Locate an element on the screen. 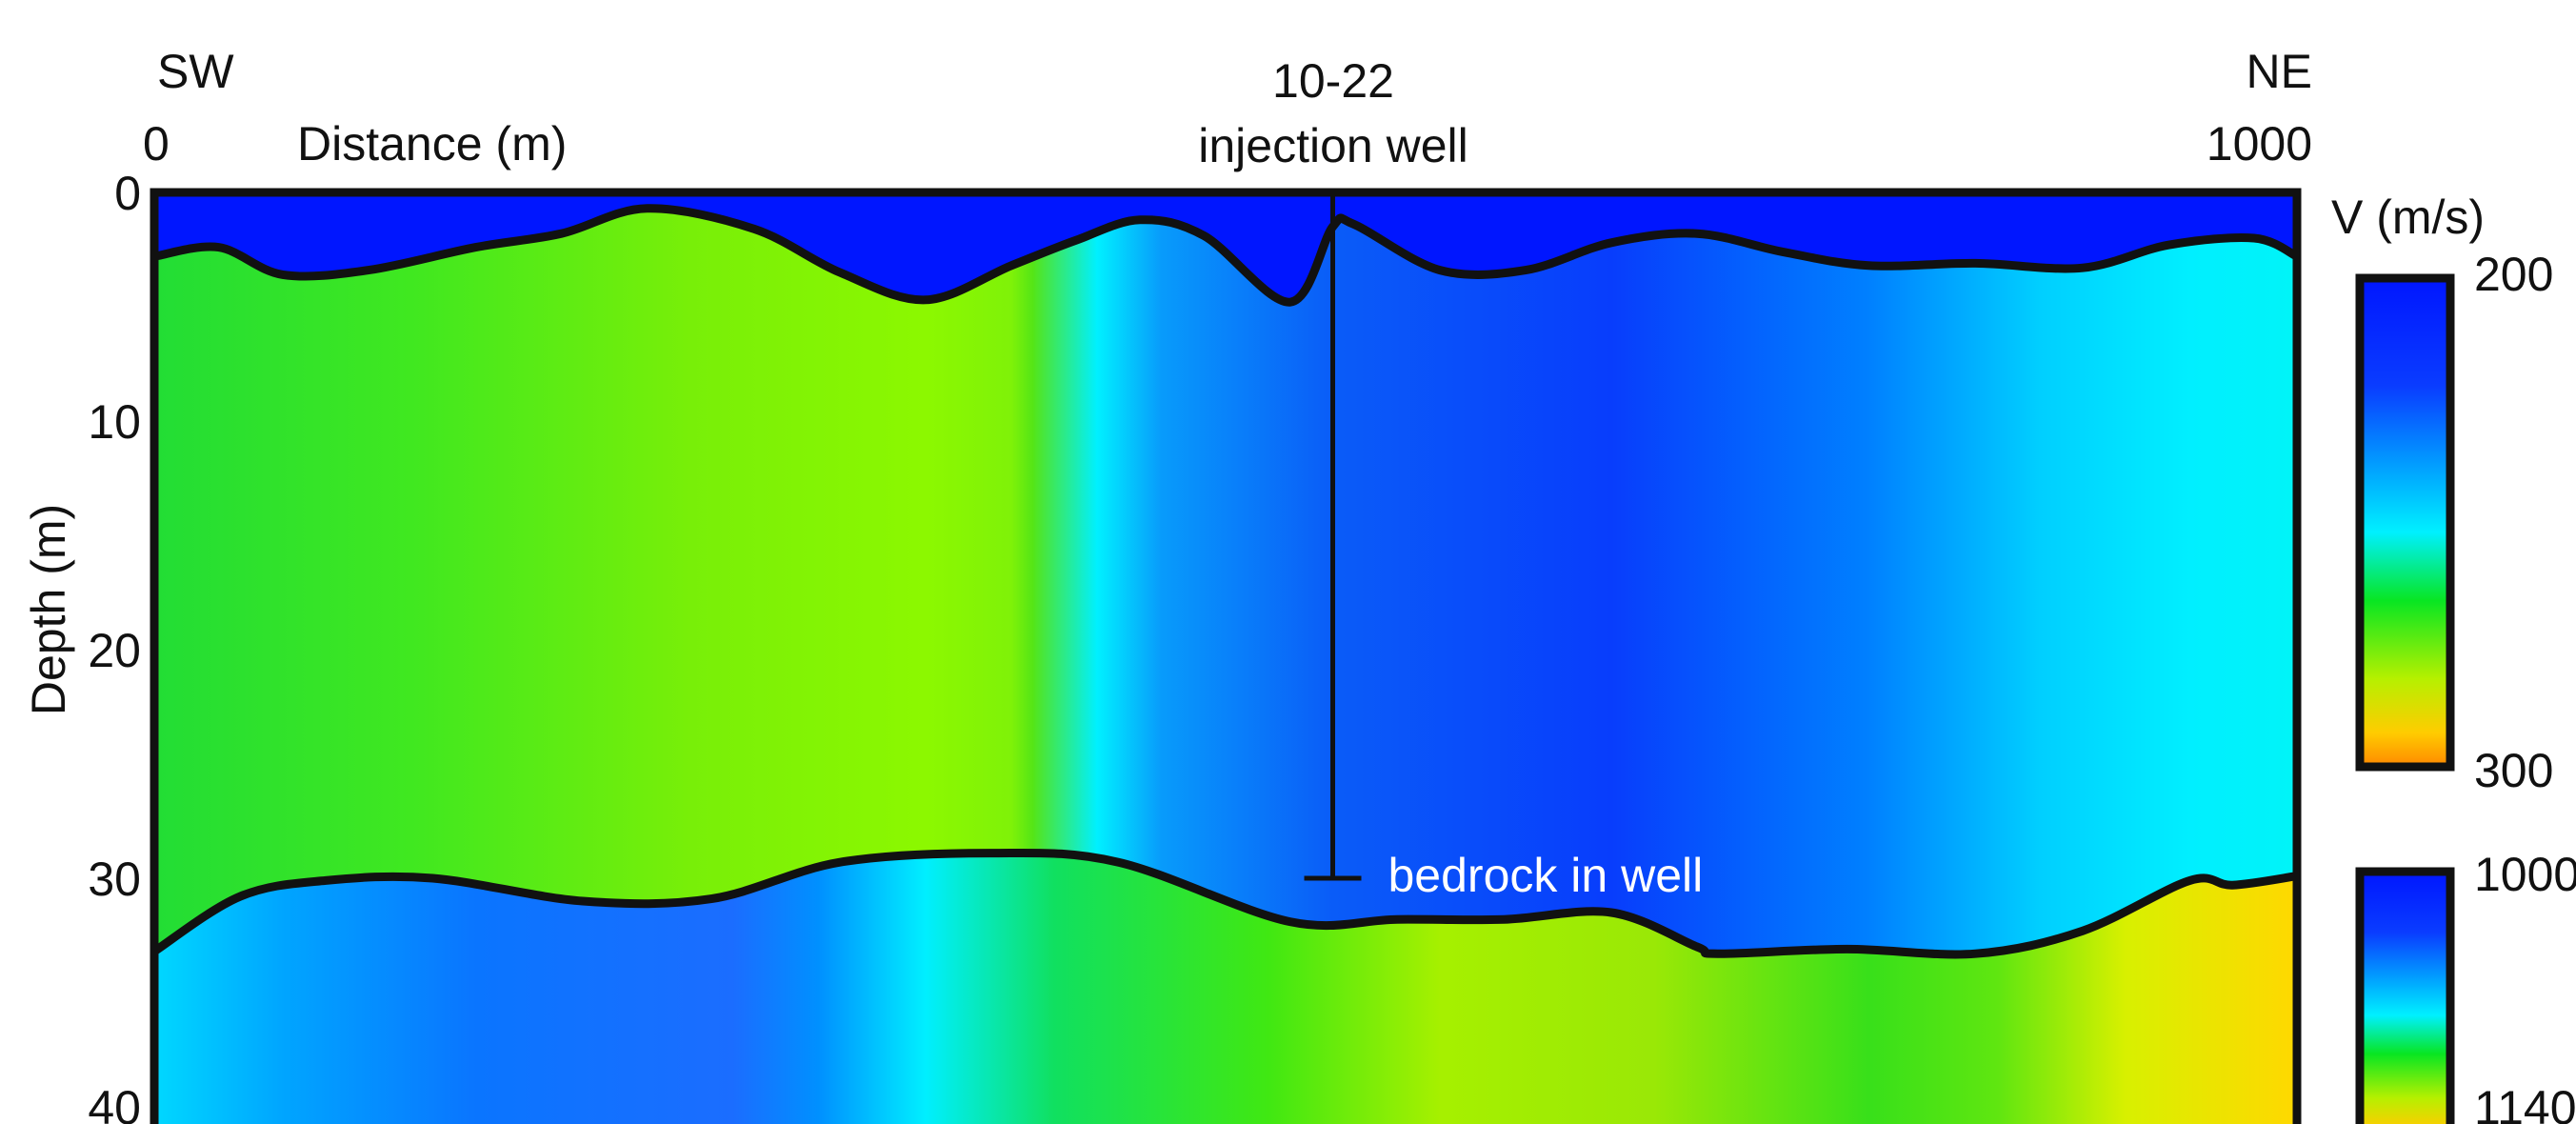  colorbar-top-min: 300 is located at coordinates (2513, 770).